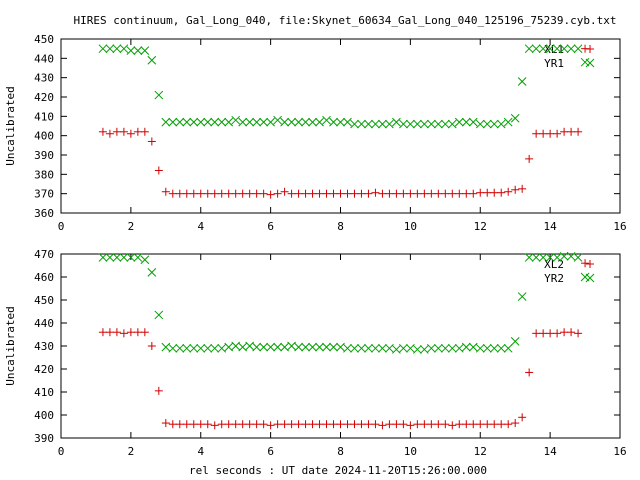 The height and width of the screenshot is (480, 640). What do you see at coordinates (44, 78) in the screenshot?
I see `y-tick-label: 430` at bounding box center [44, 78].